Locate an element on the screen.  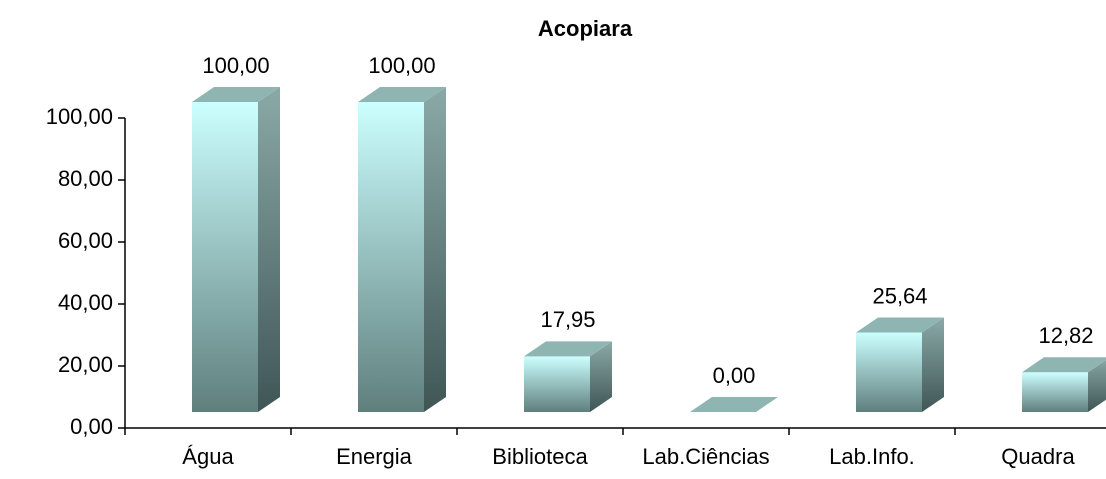
value-label: 17,95 is located at coordinates (567, 319).